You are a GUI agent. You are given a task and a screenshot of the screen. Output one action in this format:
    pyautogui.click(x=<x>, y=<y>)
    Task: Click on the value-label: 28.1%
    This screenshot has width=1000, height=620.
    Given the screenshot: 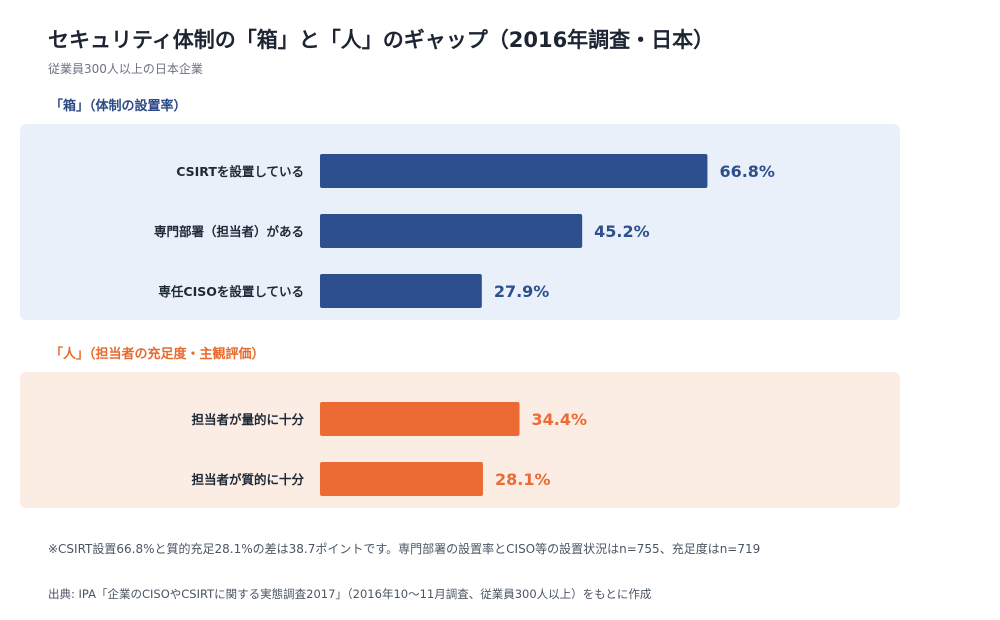 What is the action you would take?
    pyautogui.click(x=523, y=479)
    